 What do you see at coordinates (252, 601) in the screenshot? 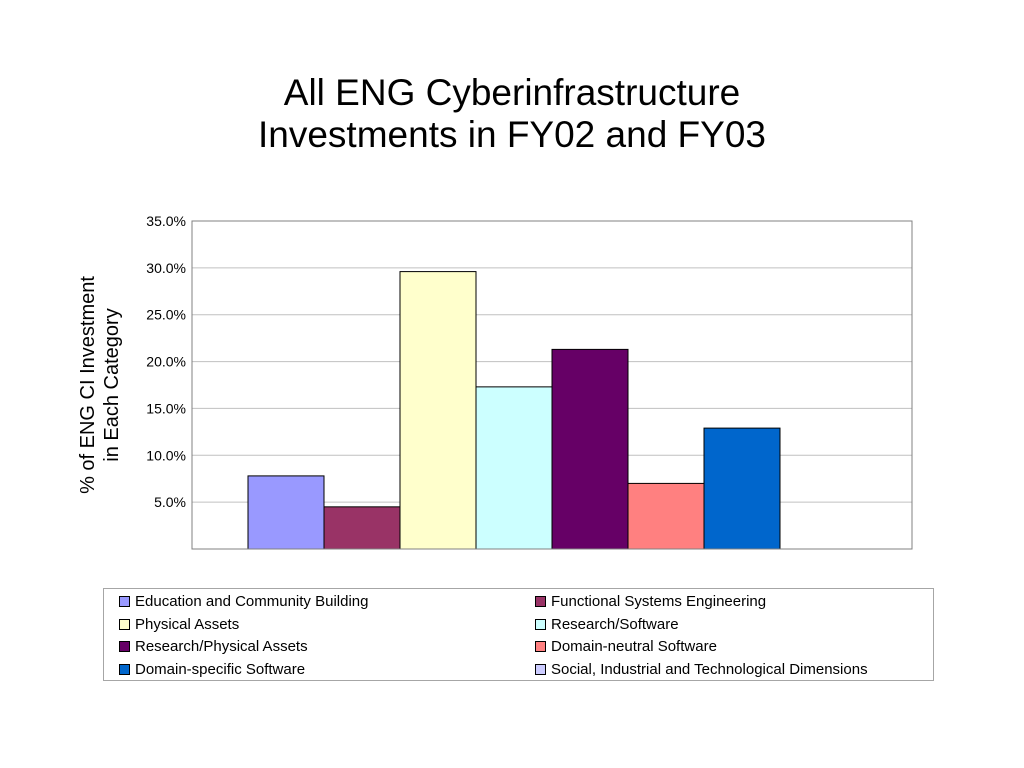
I see `legend-label: Education and Community Building` at bounding box center [252, 601].